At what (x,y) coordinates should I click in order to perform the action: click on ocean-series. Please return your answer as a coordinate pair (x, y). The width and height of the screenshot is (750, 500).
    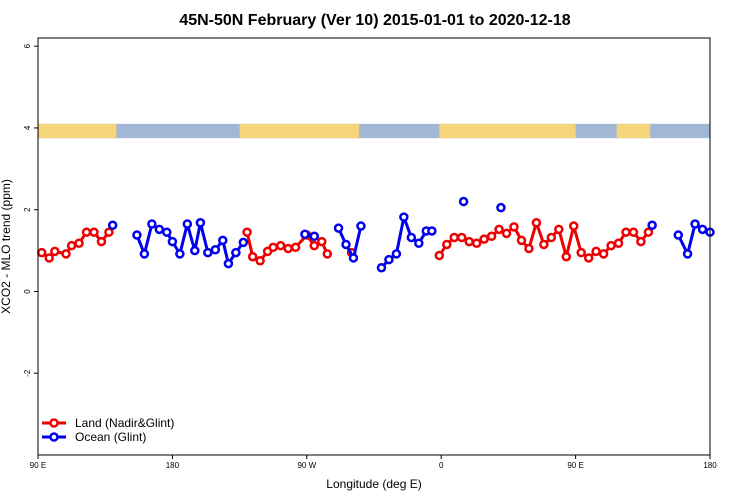
    Looking at the image, I should click on (411, 234).